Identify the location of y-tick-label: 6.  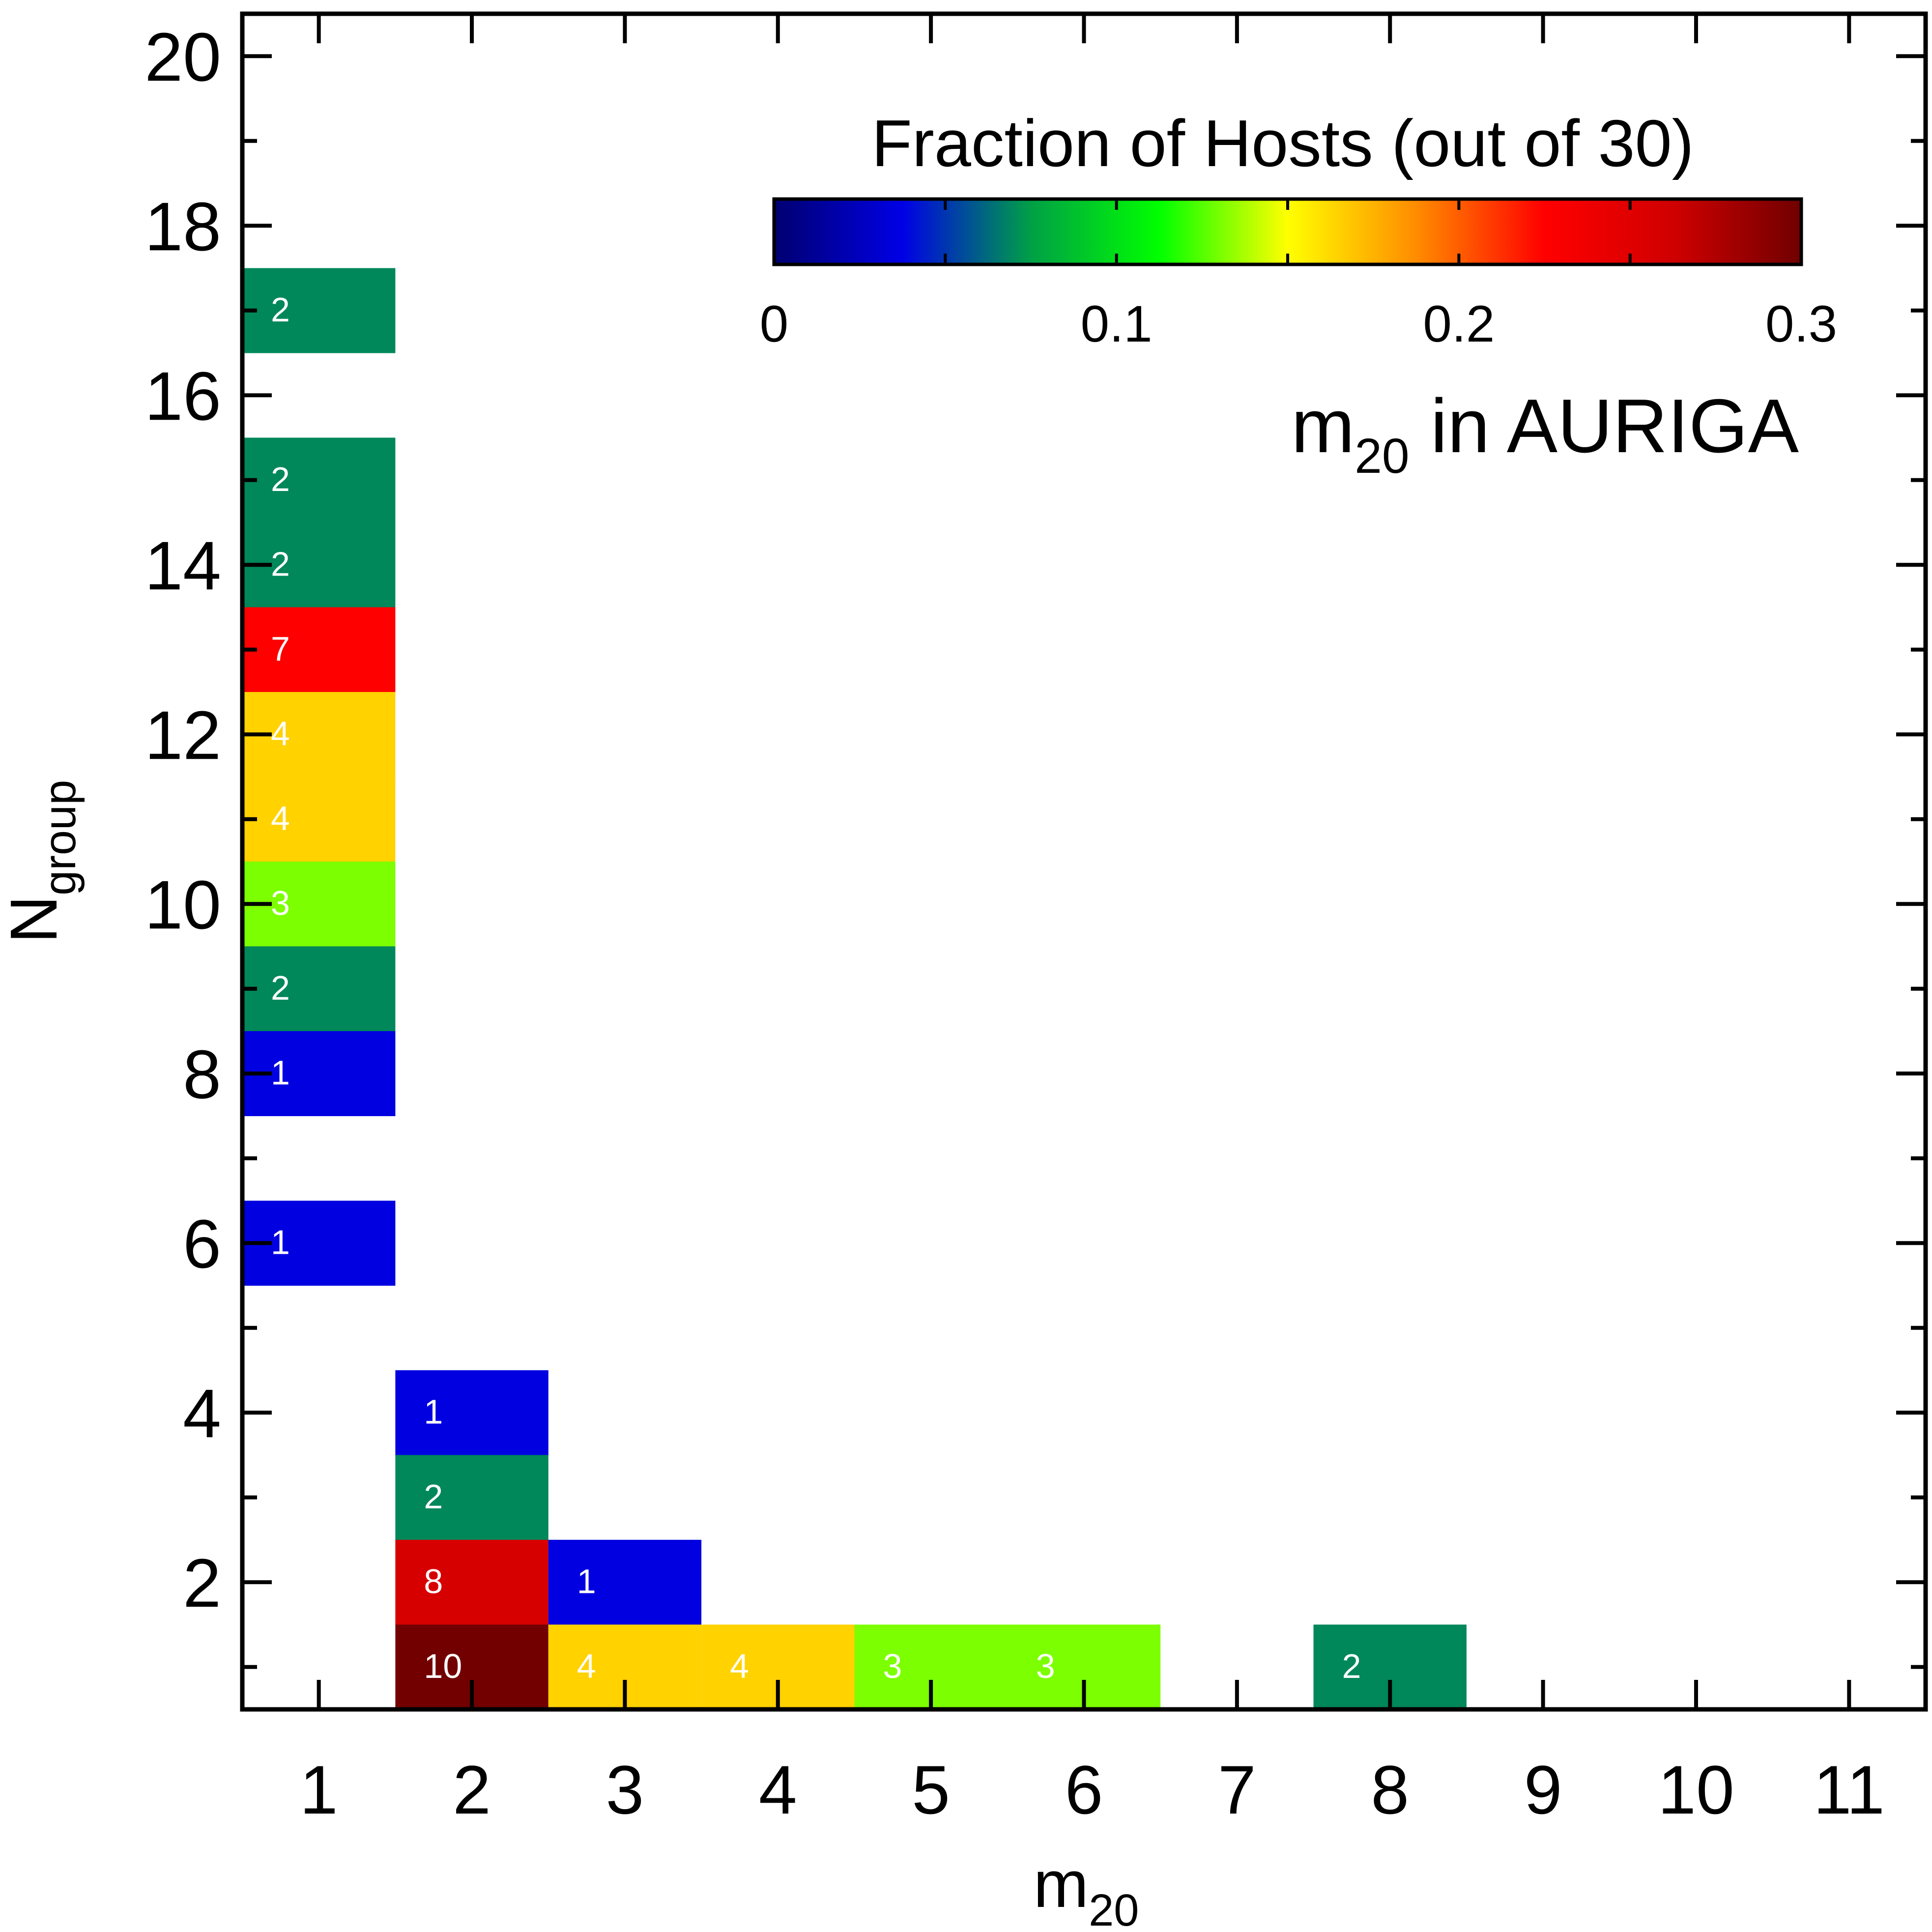
(202, 1243).